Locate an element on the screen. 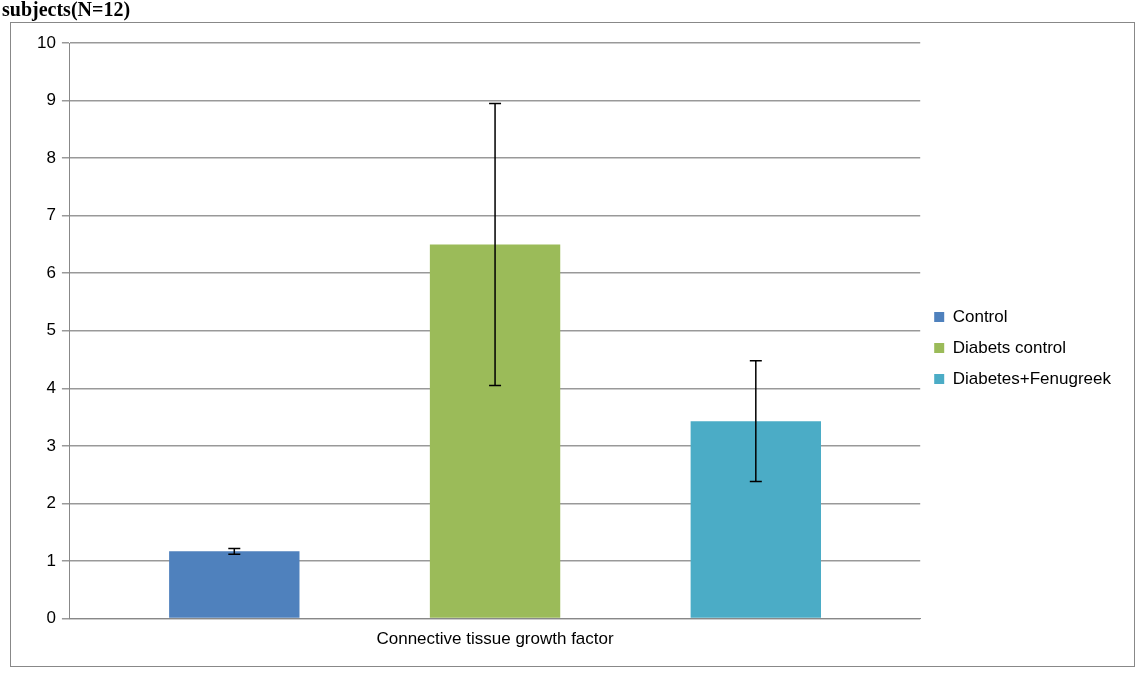 The image size is (1148, 673). y-tick-label: 9 is located at coordinates (51, 100).